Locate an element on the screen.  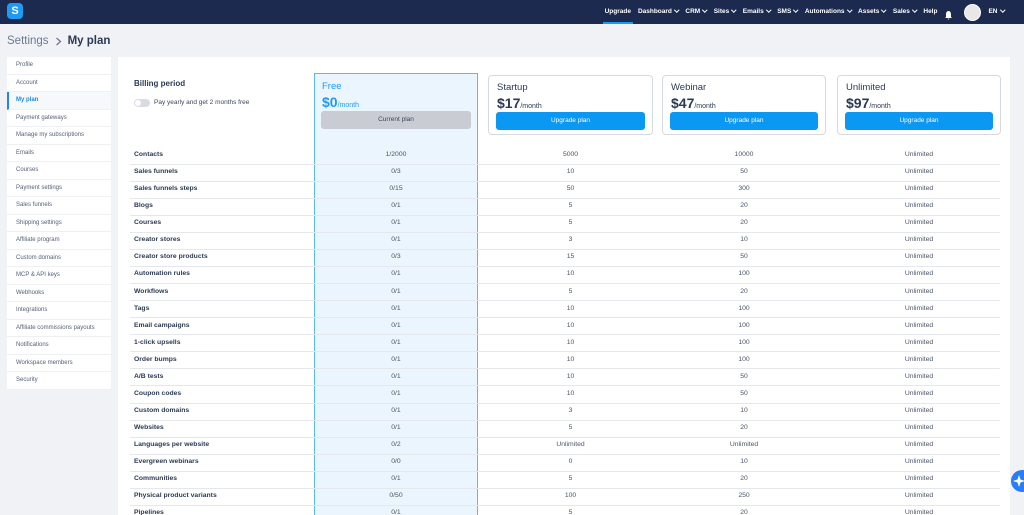
nav-link: Sales is located at coordinates (905, 12).